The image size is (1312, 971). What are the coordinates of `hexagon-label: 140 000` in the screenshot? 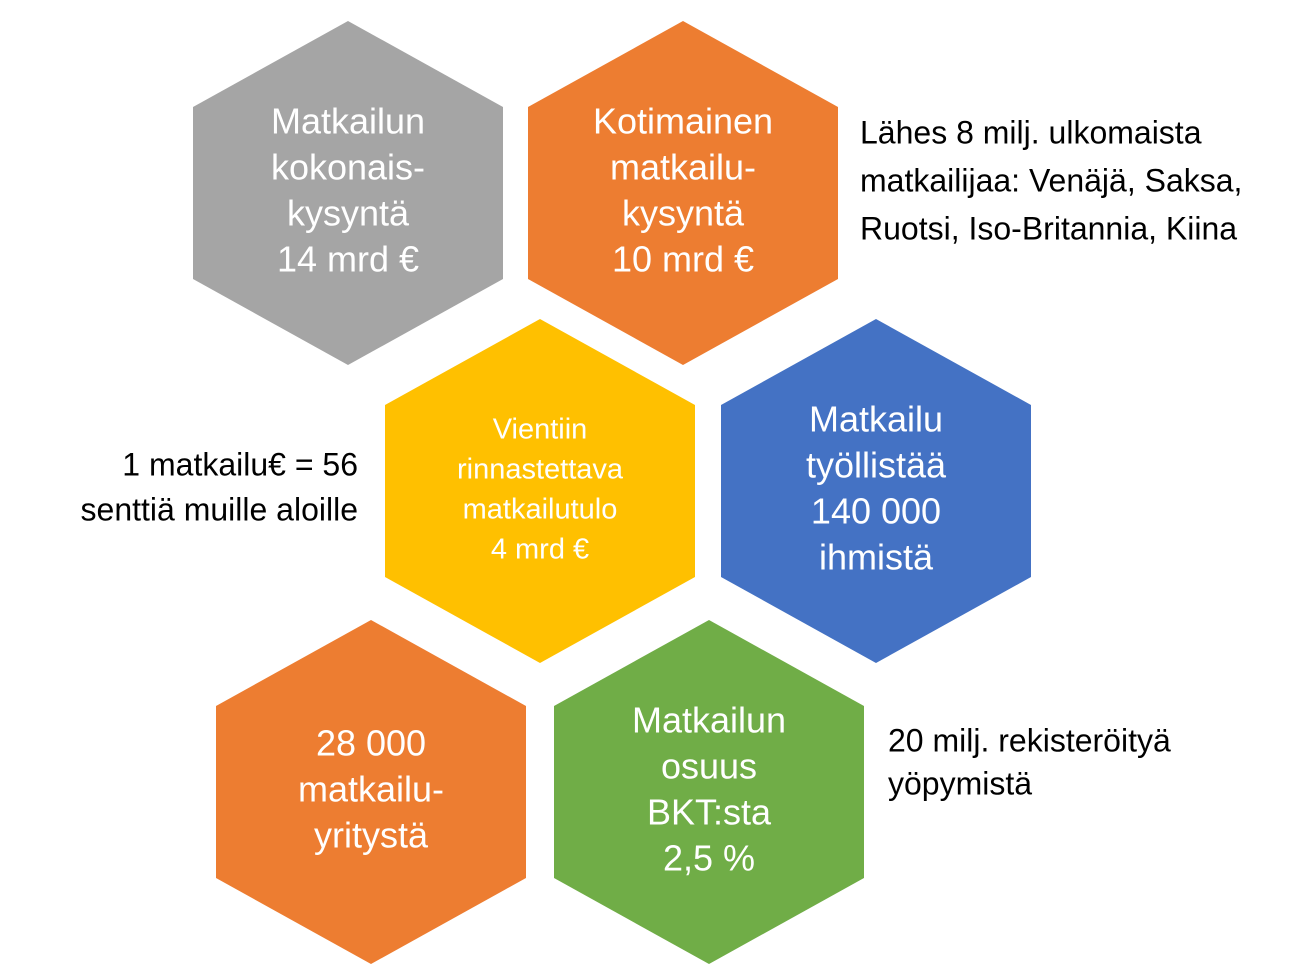 It's located at (876, 511).